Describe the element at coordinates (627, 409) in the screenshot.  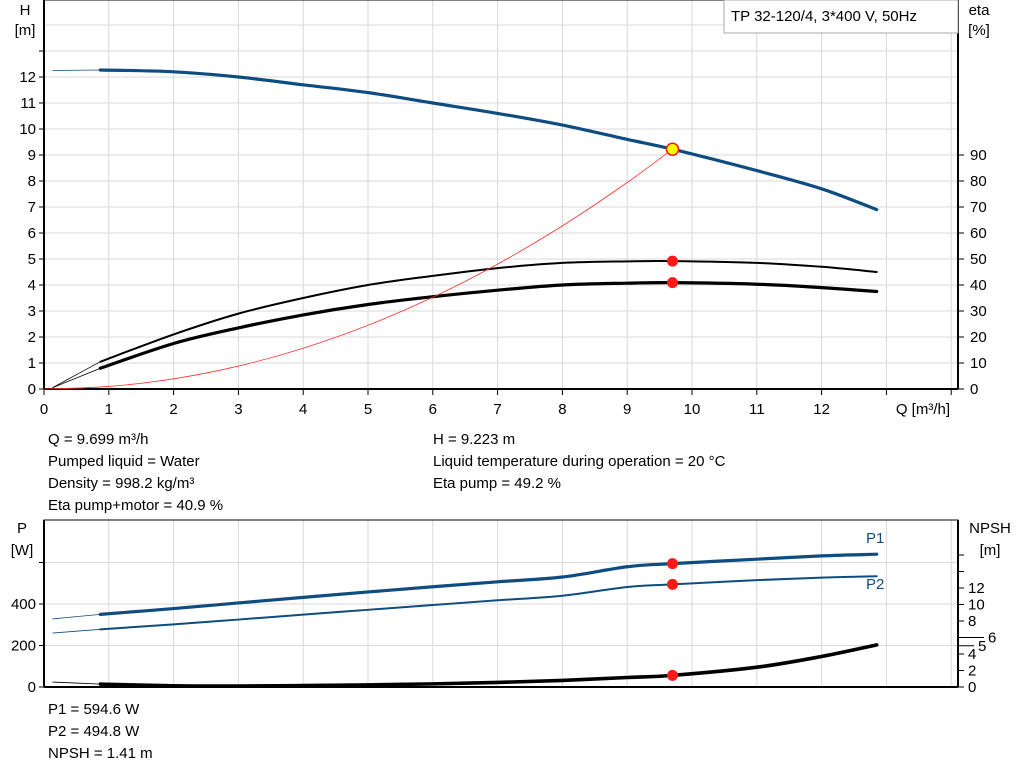
I see `q-tick-label: 9` at that location.